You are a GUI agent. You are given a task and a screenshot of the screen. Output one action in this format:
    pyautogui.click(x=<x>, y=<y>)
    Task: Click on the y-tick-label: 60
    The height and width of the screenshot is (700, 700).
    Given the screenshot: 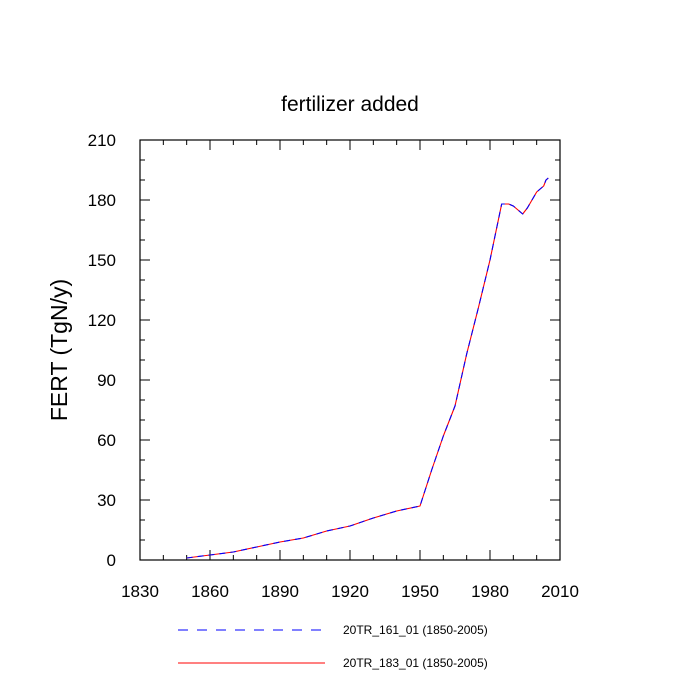 What is the action you would take?
    pyautogui.click(x=106, y=440)
    